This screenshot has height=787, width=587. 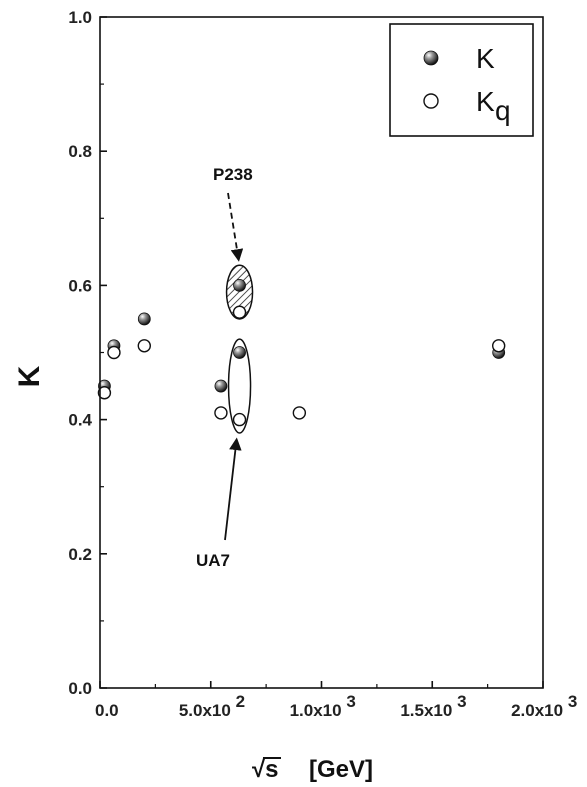 What do you see at coordinates (336, 700) in the screenshot?
I see `x-axis-ticks: 0.0 5.0x10 2 1.0x10 3 1.5x10 3 2.0x10 3` at bounding box center [336, 700].